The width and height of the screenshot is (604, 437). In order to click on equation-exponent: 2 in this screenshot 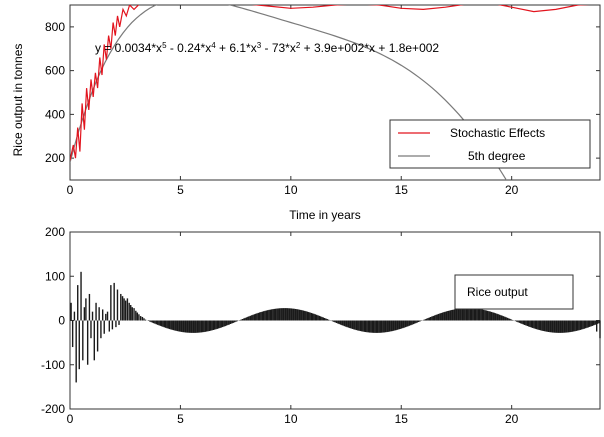, I will do `click(298, 45)`.